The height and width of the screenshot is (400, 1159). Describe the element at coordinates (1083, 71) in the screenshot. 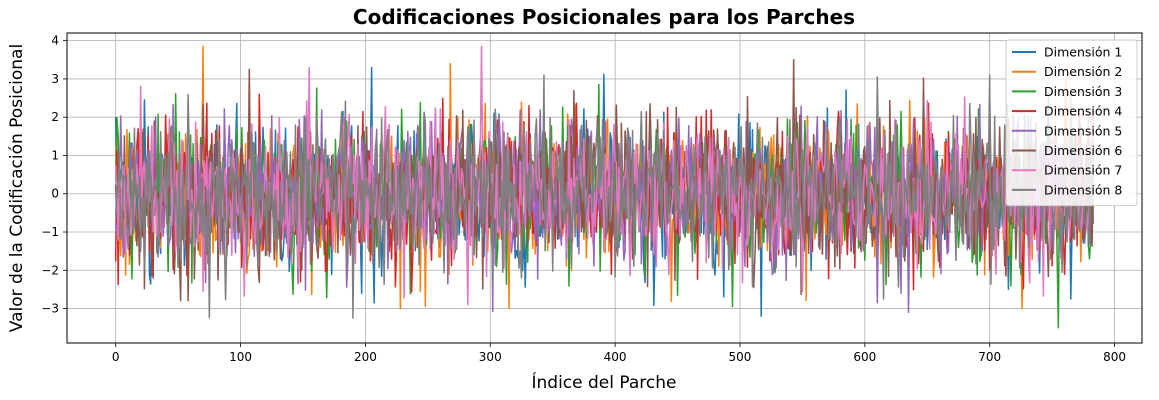

I see `legend-label: Dimensión 2` at that location.